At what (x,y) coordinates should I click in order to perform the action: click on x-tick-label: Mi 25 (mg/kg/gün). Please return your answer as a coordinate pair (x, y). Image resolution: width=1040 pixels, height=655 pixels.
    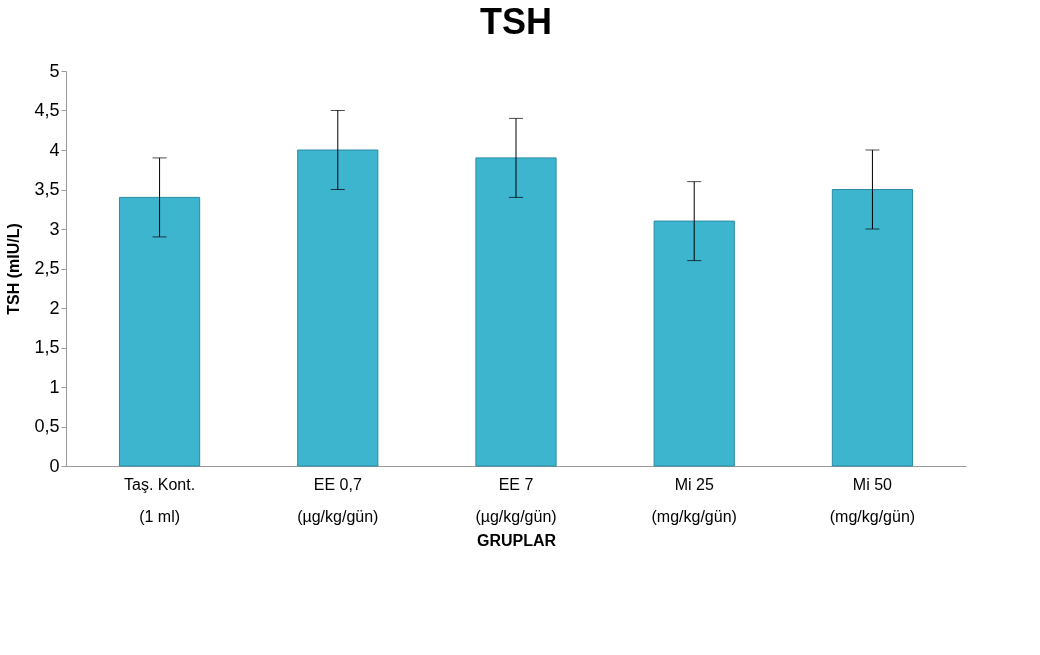
    Looking at the image, I should click on (694, 500).